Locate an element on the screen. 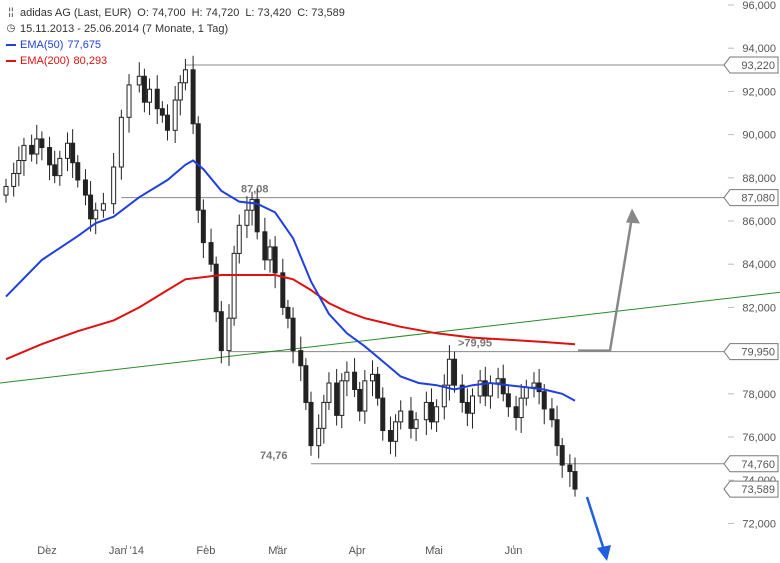  x-tick-label: Mär is located at coordinates (277, 551).